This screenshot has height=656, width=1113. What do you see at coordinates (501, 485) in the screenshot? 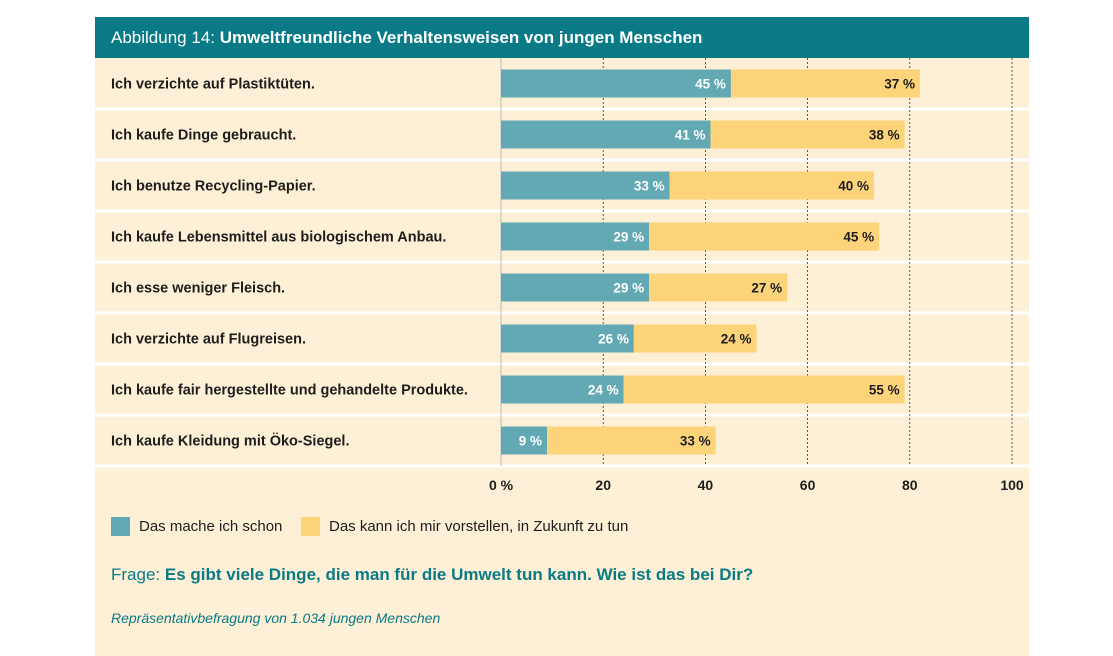
I see `tick-label: 0 %` at bounding box center [501, 485].